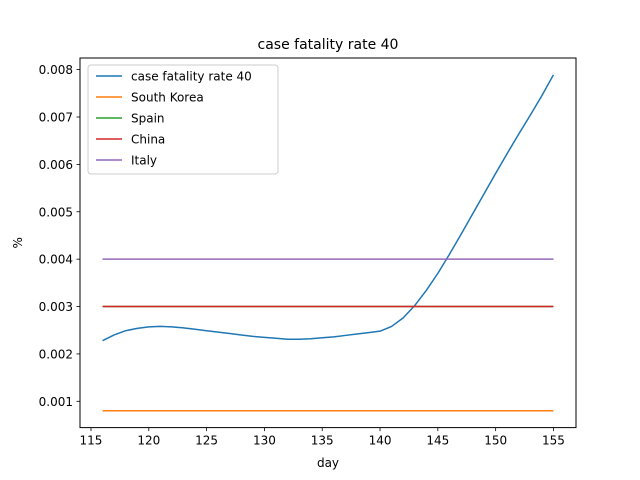 The width and height of the screenshot is (640, 480). Describe the element at coordinates (56, 70) in the screenshot. I see `y-tick-label: 0.008` at that location.